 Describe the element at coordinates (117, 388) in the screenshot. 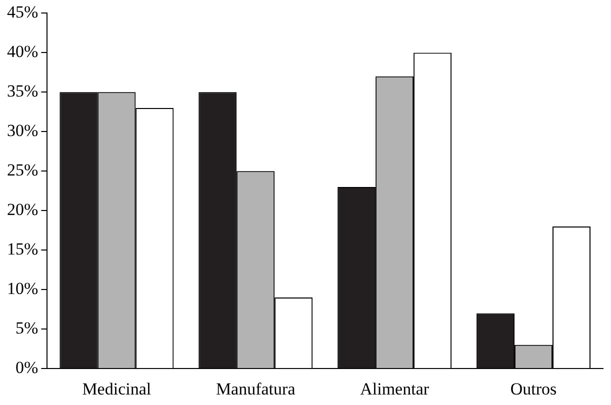

I see `x-tick-label: Medicinal` at that location.